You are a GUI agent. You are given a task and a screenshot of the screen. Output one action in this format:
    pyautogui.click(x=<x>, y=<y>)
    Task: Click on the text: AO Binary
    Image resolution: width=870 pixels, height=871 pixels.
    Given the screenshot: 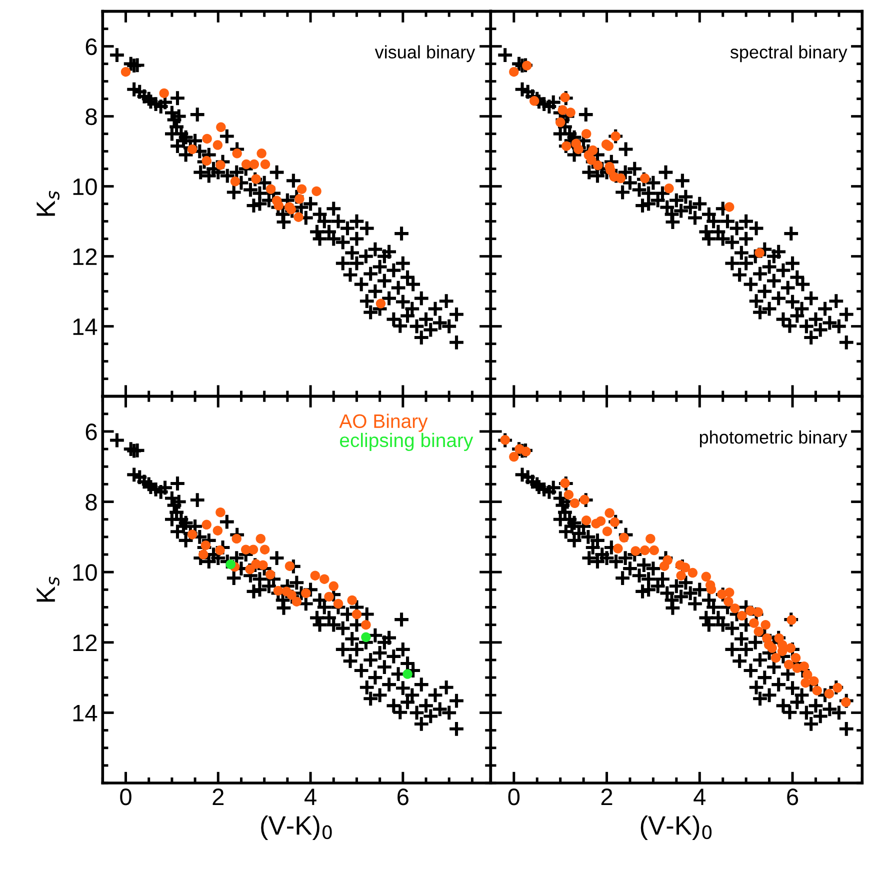 What is the action you would take?
    pyautogui.click(x=383, y=423)
    